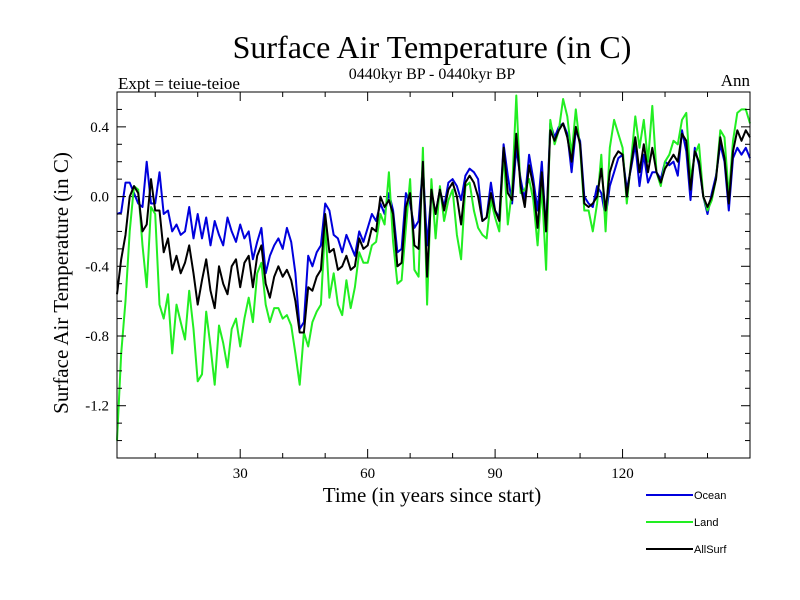 The image size is (800, 600). Describe the element at coordinates (432, 74) in the screenshot. I see `chart-subtitle: 0440kyr BP - 0440kyr BP` at that location.